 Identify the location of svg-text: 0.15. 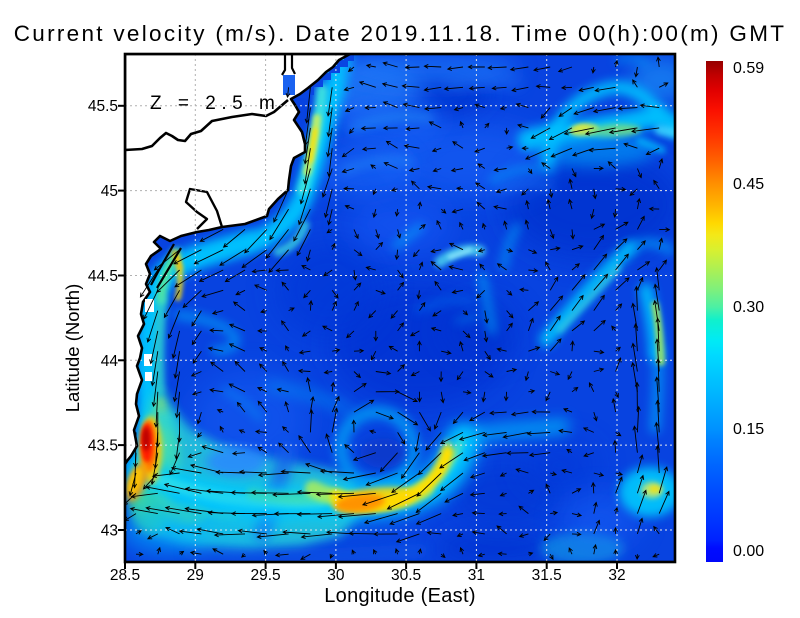
(748, 429).